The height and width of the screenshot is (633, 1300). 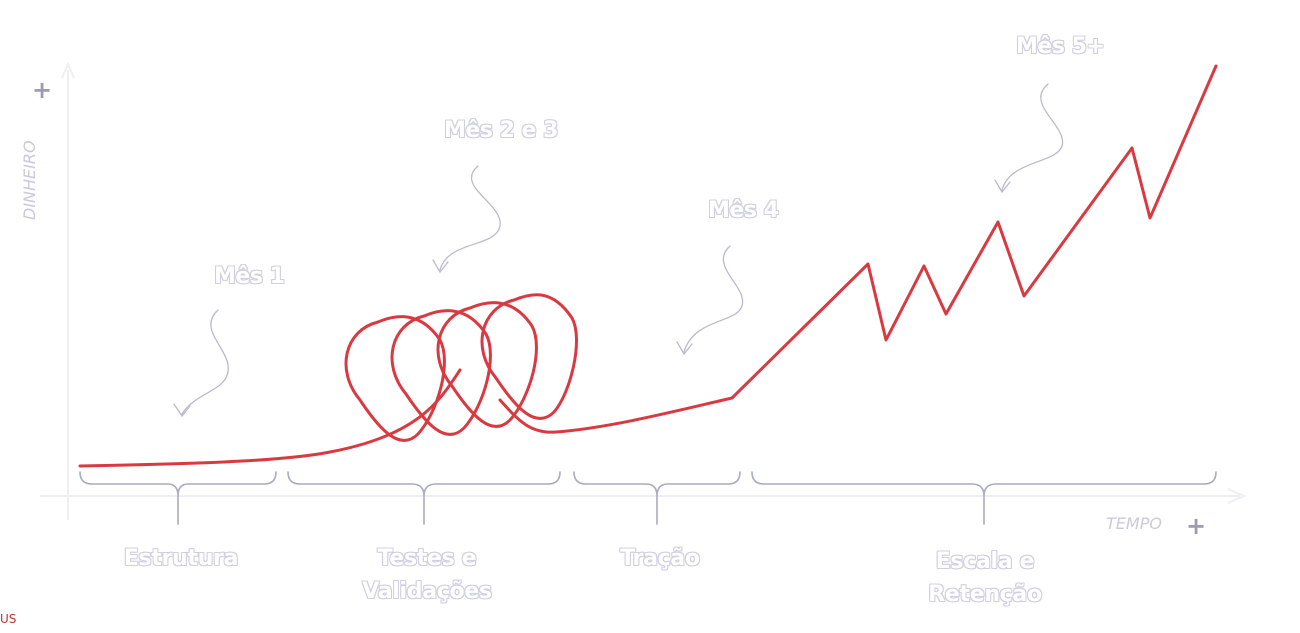 I want to click on arrow-mes-1-head, so click(x=182, y=410).